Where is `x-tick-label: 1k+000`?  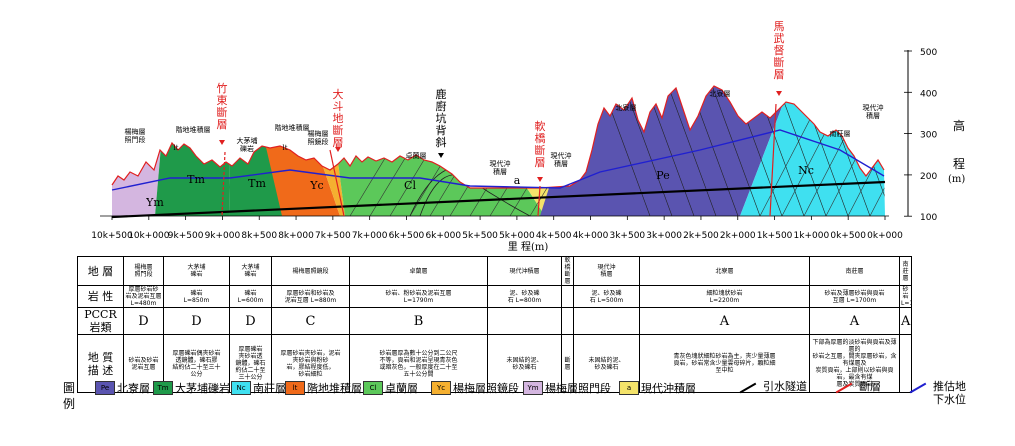 x-tick-label: 1k+000 is located at coordinates (812, 236).